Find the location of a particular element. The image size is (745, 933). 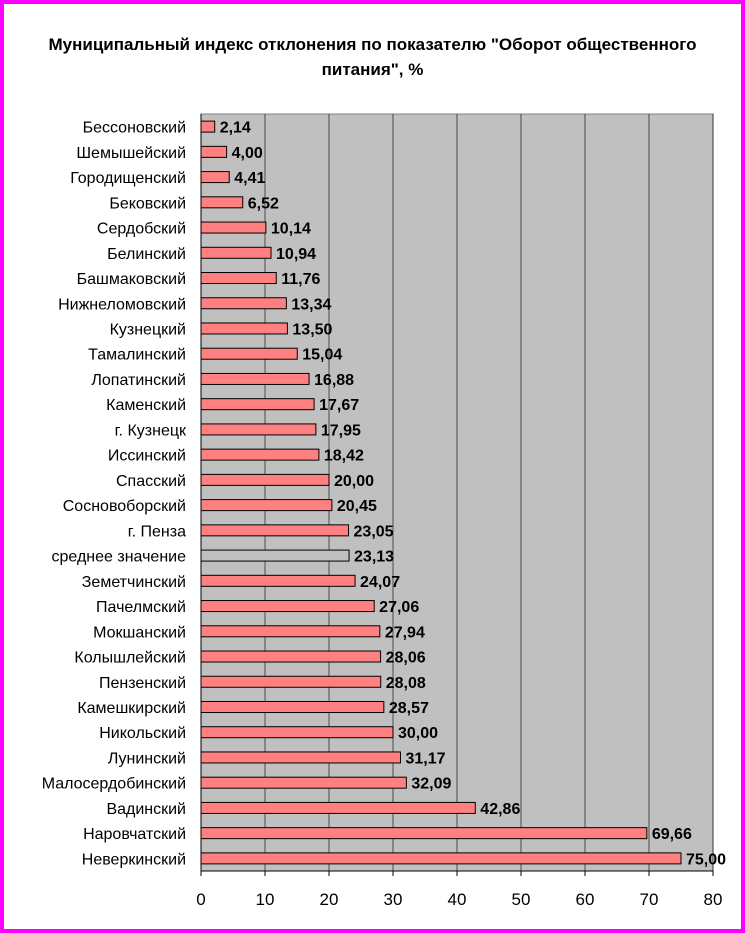

category-label: Иссинский is located at coordinates (147, 456).